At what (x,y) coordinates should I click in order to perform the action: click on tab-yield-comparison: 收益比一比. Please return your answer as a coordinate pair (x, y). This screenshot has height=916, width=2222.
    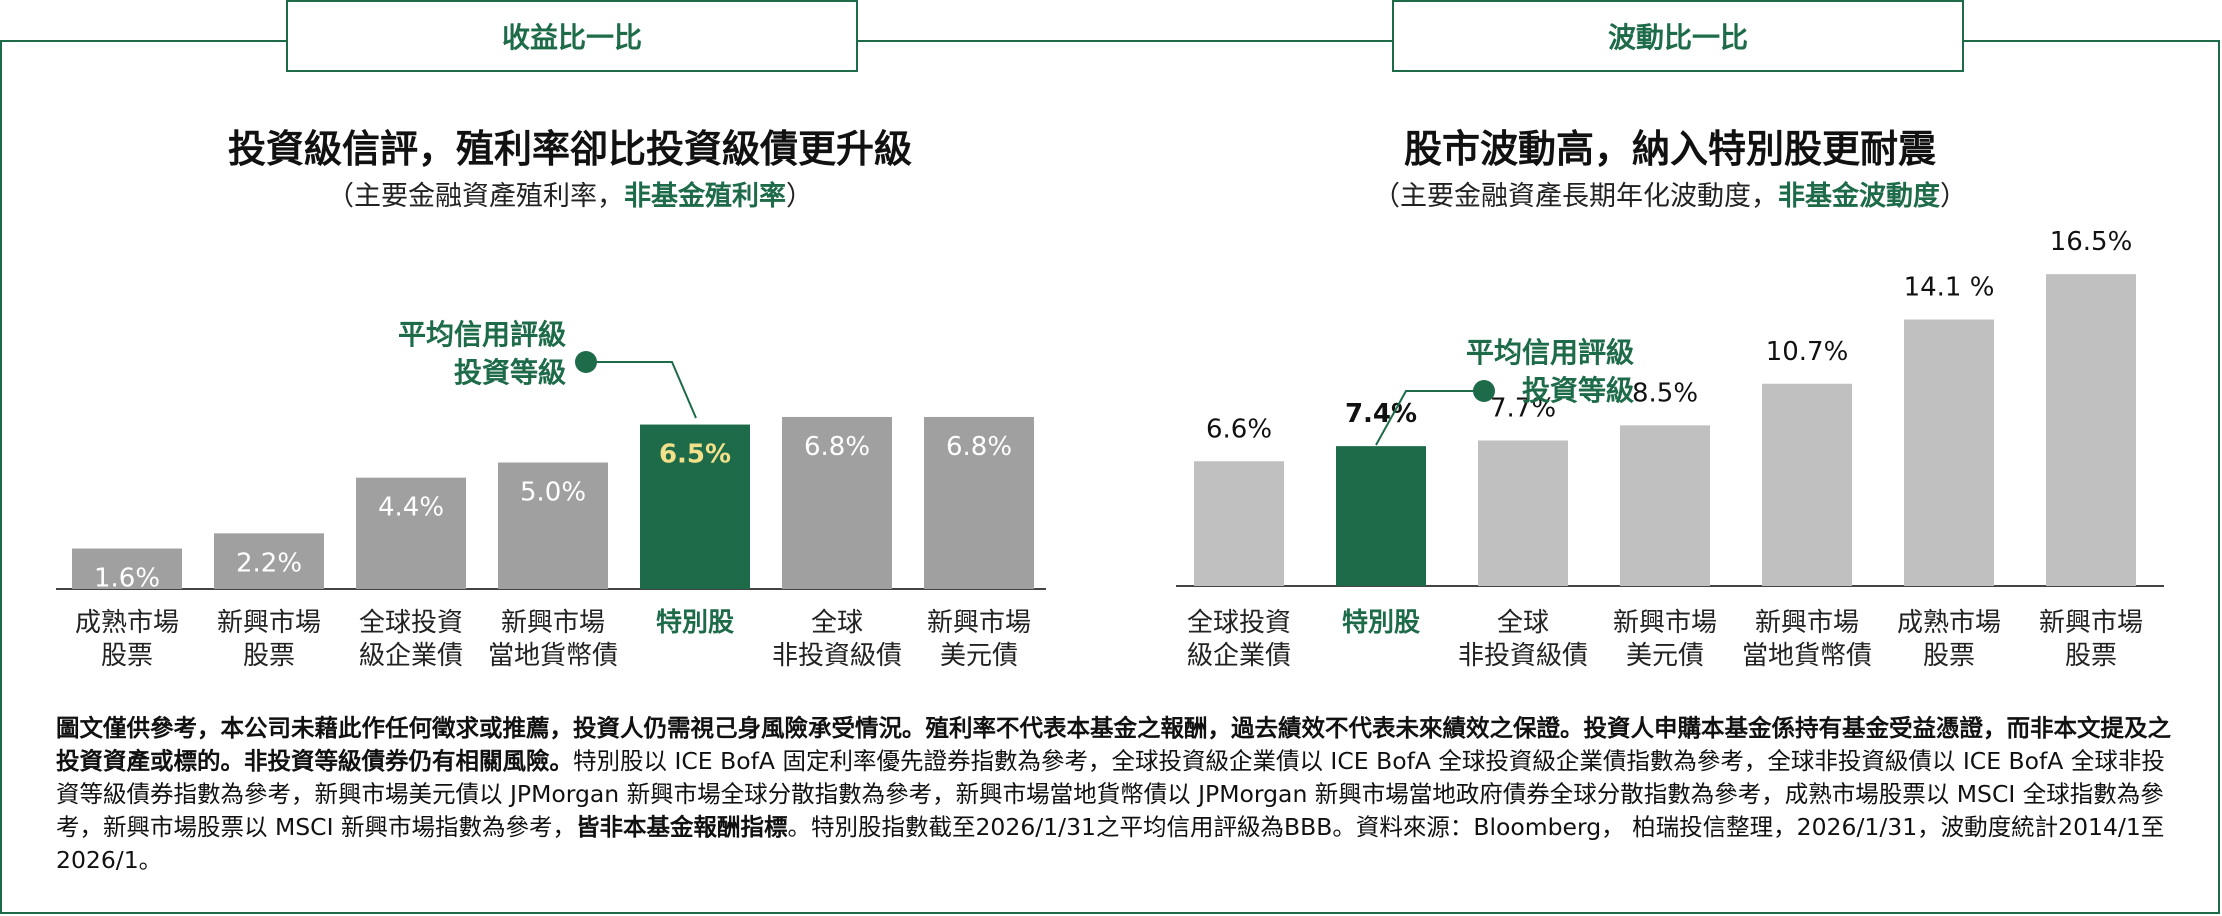
    Looking at the image, I should click on (572, 36).